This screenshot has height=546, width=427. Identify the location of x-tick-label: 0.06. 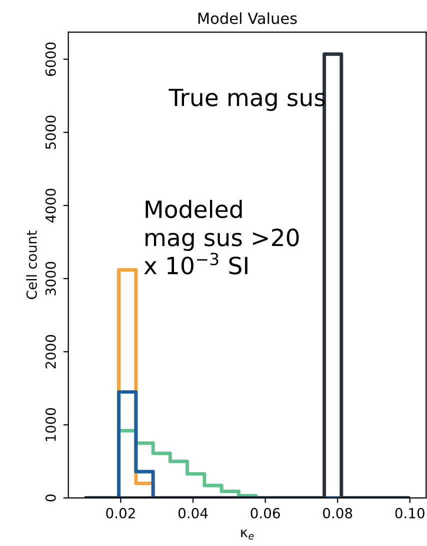
(265, 513).